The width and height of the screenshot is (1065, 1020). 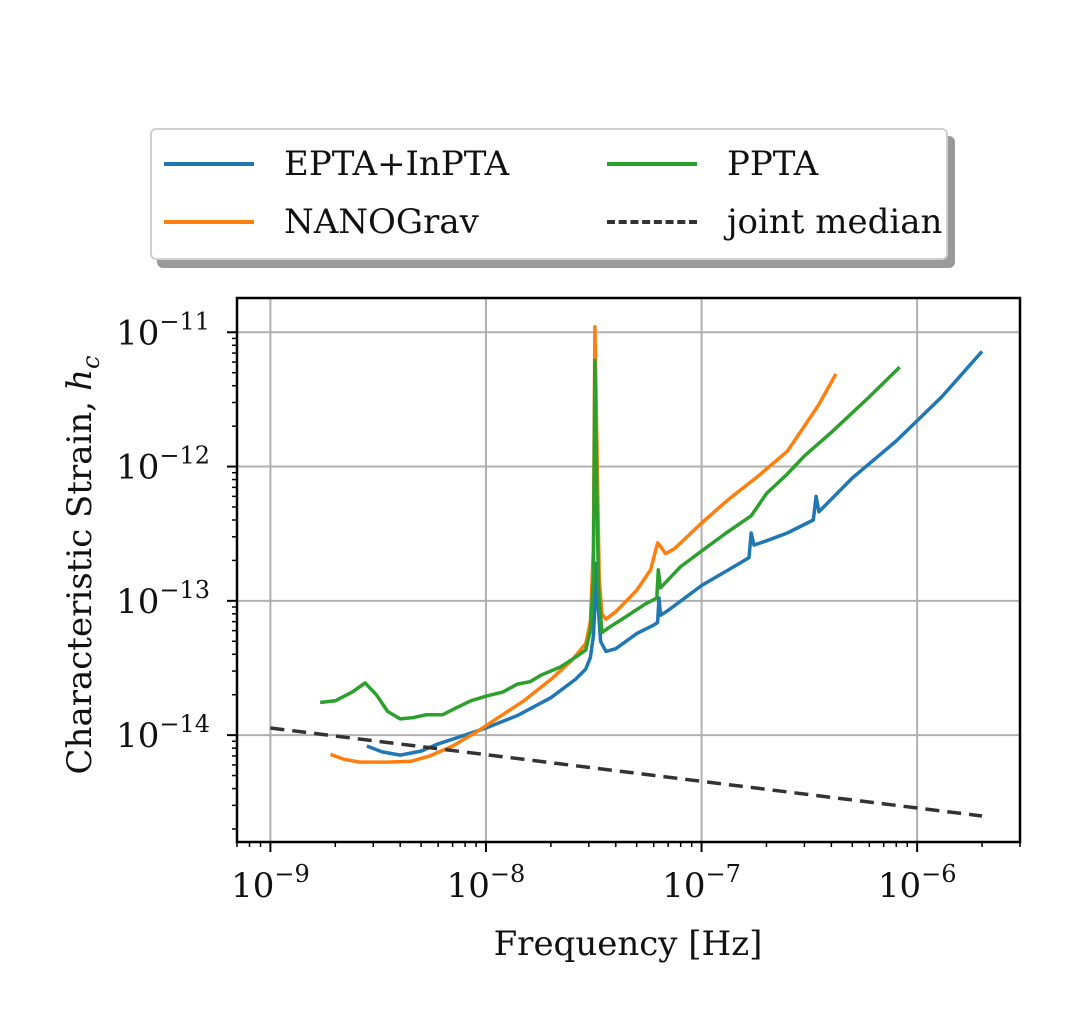 I want to click on legend-swatch-ppta, so click(x=652, y=164).